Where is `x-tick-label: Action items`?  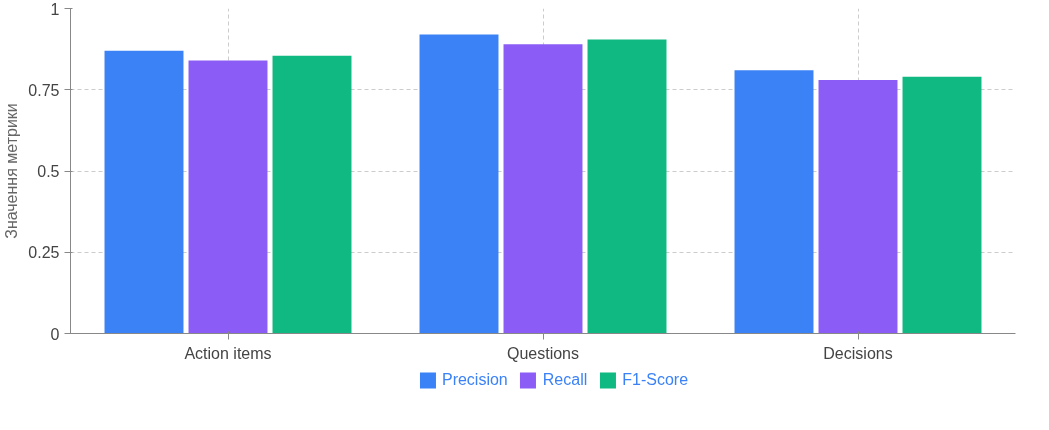
x-tick-label: Action items is located at coordinates (228, 353).